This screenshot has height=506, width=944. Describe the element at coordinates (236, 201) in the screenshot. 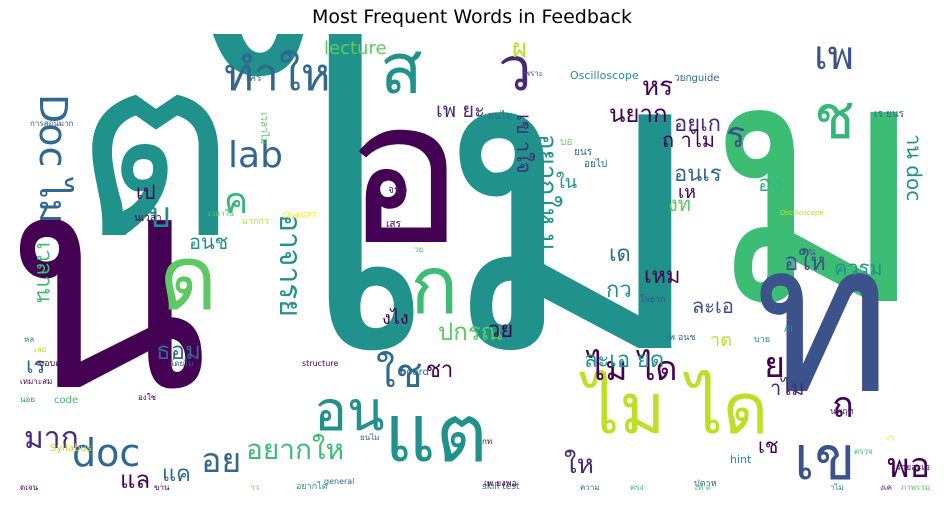

I see `cloud-word: ค` at that location.